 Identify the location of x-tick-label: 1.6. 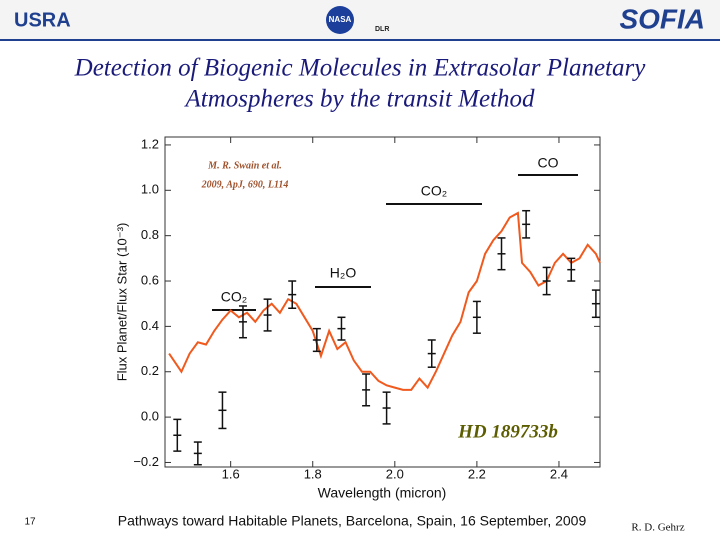
(231, 473).